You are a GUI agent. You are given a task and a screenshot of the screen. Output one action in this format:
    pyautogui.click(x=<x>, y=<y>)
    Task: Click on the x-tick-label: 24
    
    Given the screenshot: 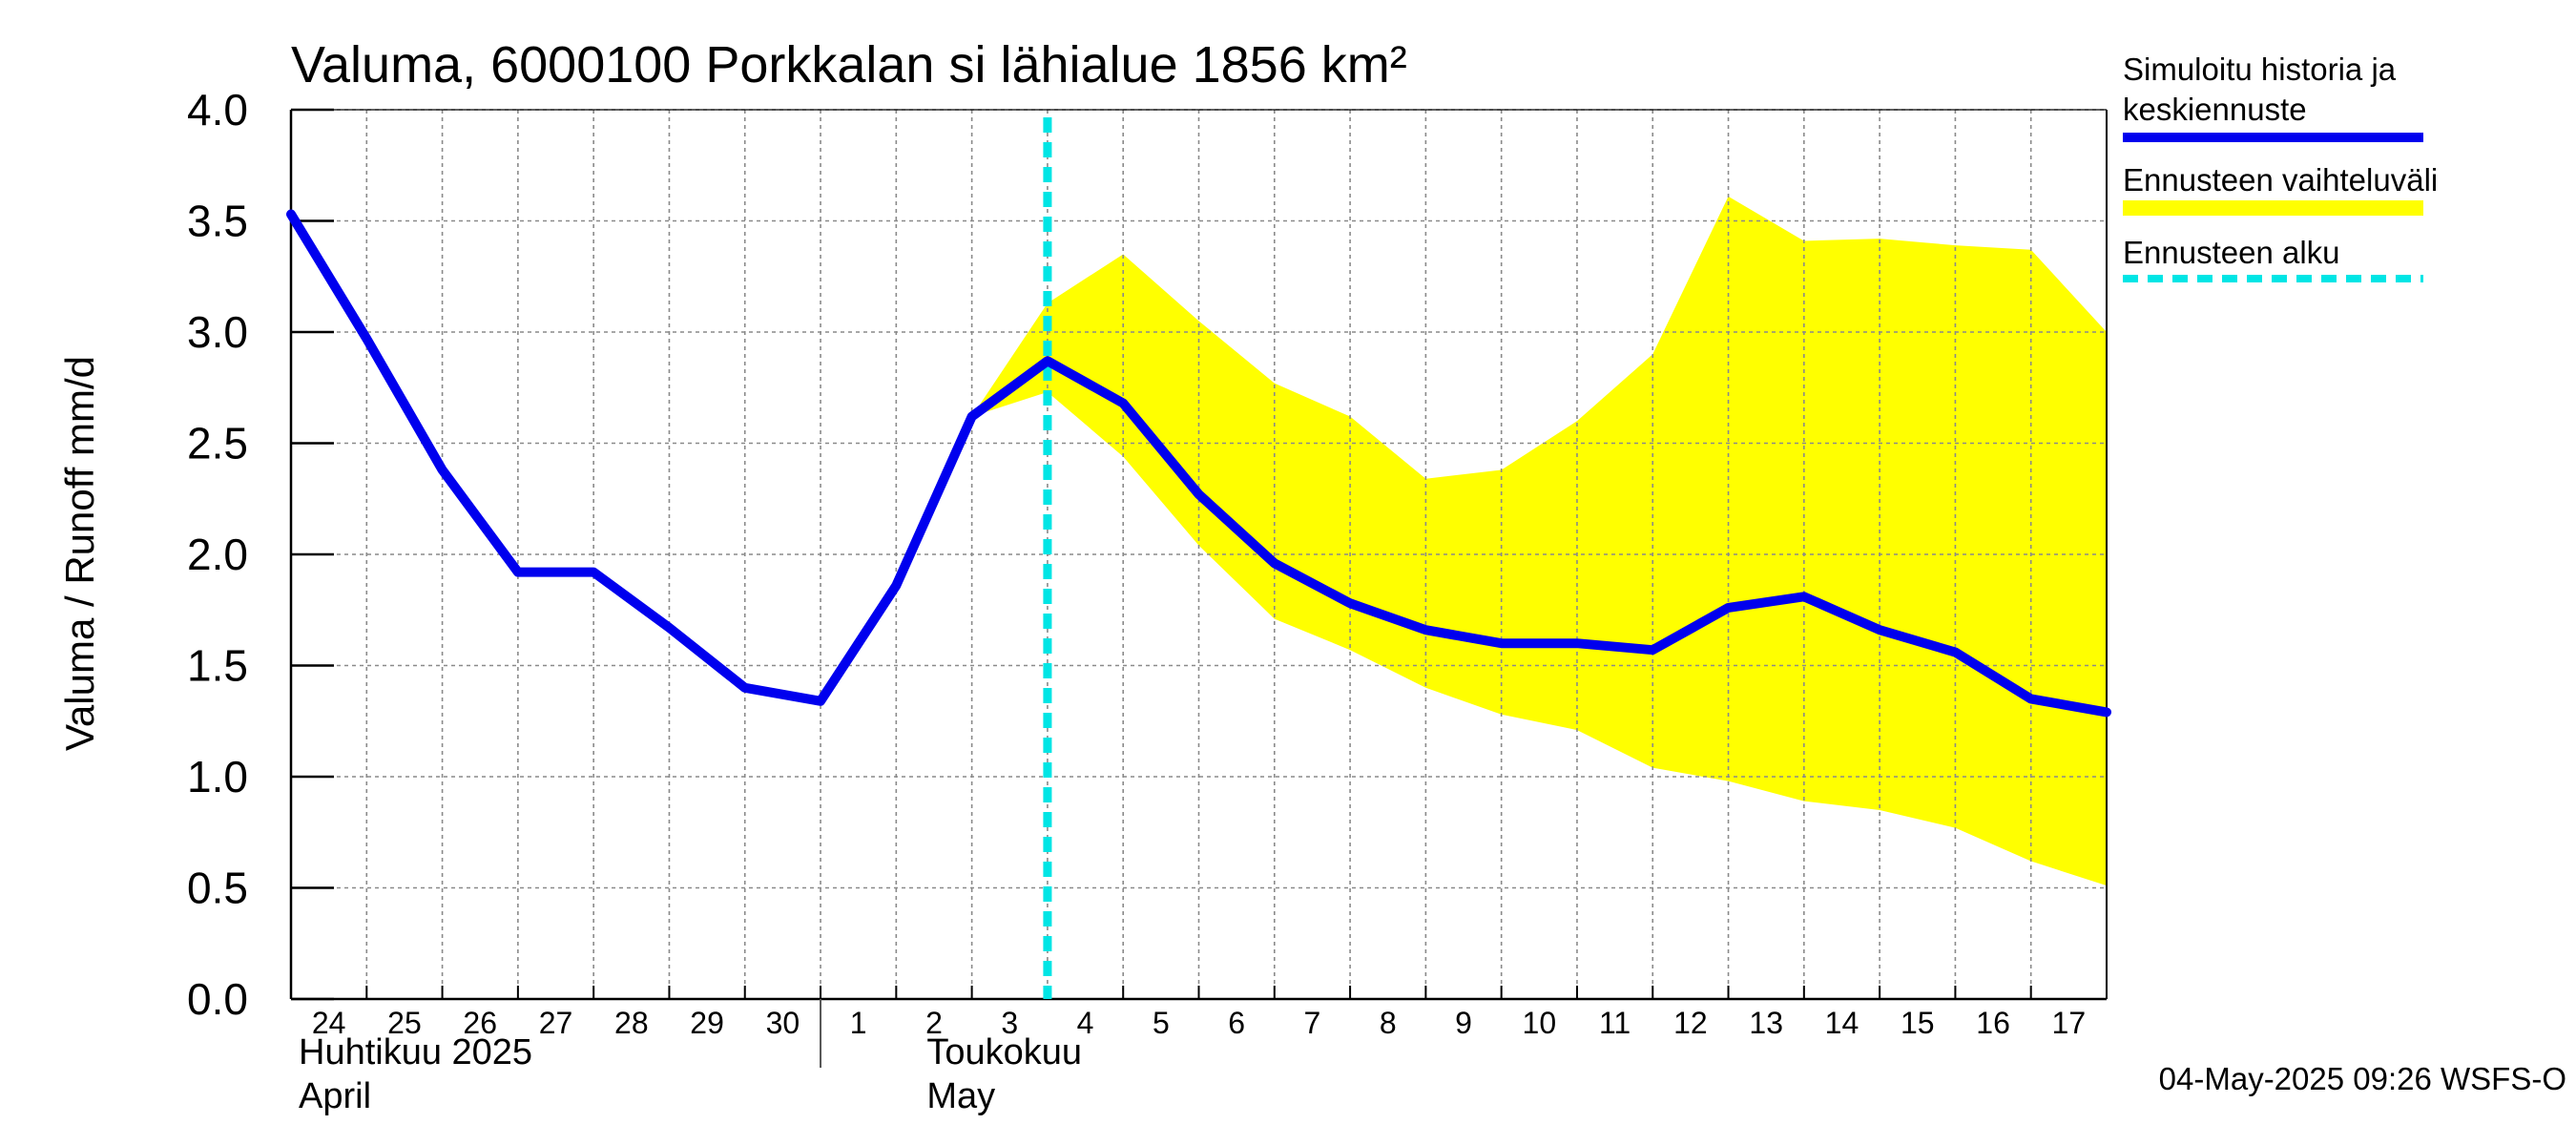 What is the action you would take?
    pyautogui.click(x=329, y=1023)
    